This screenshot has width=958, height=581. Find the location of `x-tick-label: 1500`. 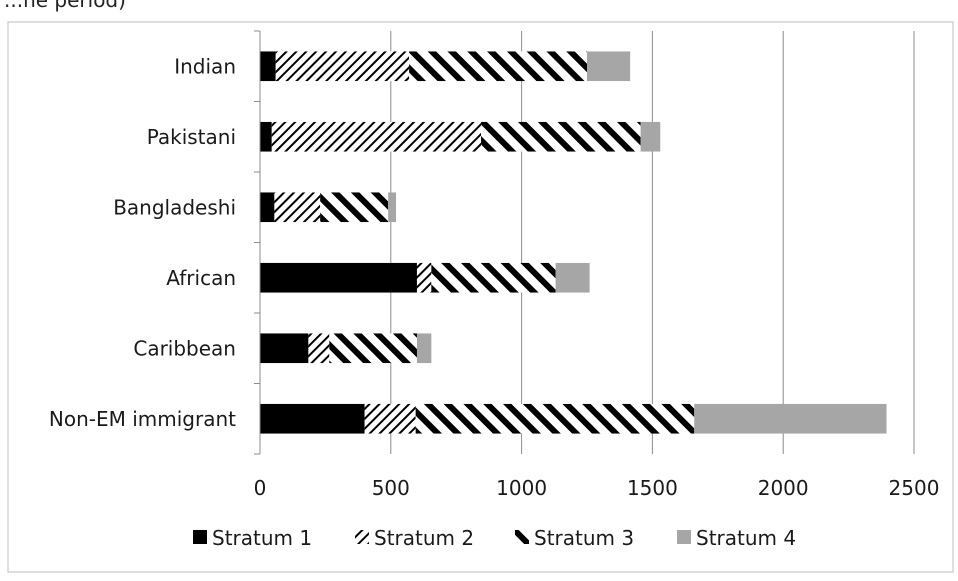

x-tick-label: 1500 is located at coordinates (652, 488).